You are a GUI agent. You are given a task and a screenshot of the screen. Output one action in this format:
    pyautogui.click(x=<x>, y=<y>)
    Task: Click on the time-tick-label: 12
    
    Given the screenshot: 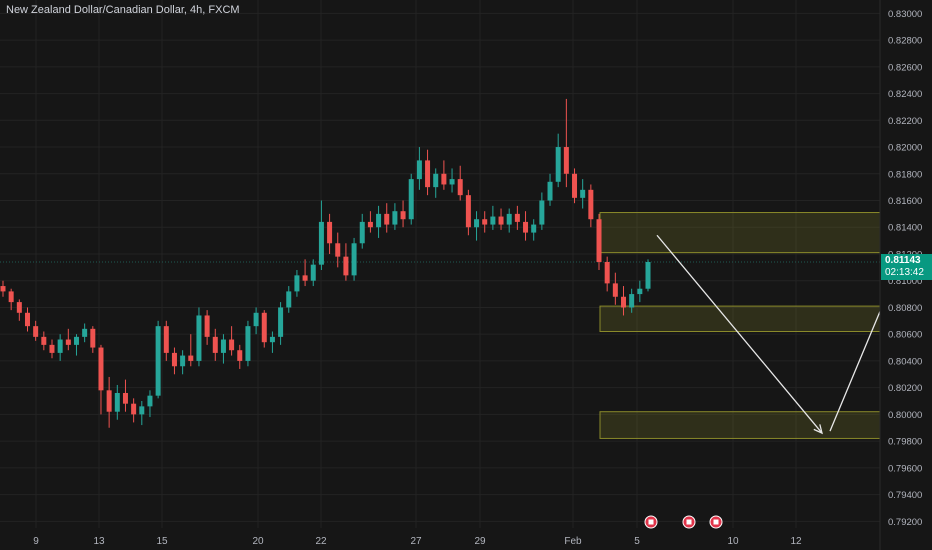 What is the action you would take?
    pyautogui.click(x=796, y=541)
    